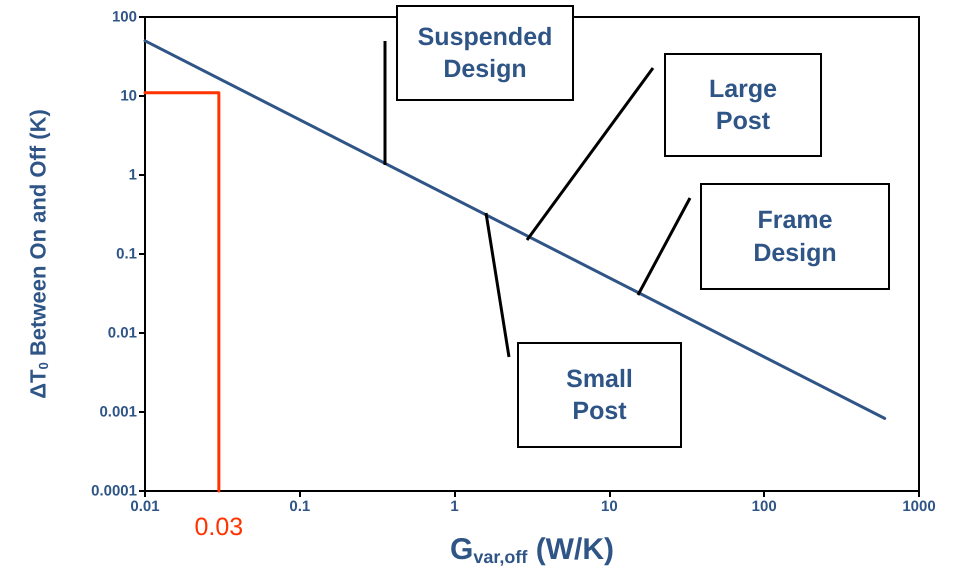 This screenshot has width=958, height=588. Describe the element at coordinates (764, 506) in the screenshot. I see `x-tick-label: 100` at that location.